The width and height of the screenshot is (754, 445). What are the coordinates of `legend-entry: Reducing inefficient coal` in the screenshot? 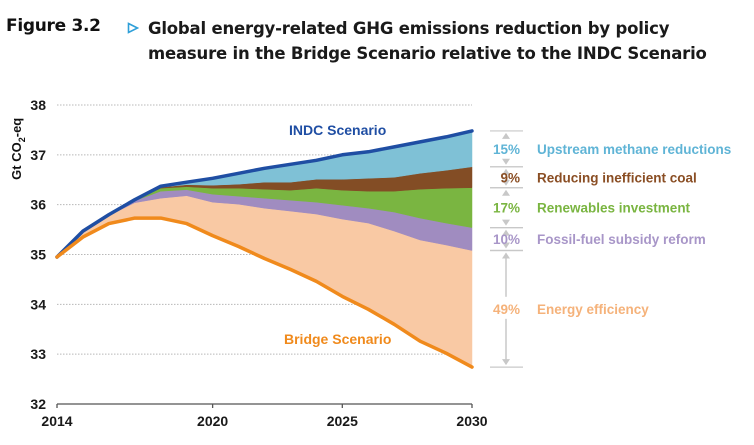 It's located at (617, 177).